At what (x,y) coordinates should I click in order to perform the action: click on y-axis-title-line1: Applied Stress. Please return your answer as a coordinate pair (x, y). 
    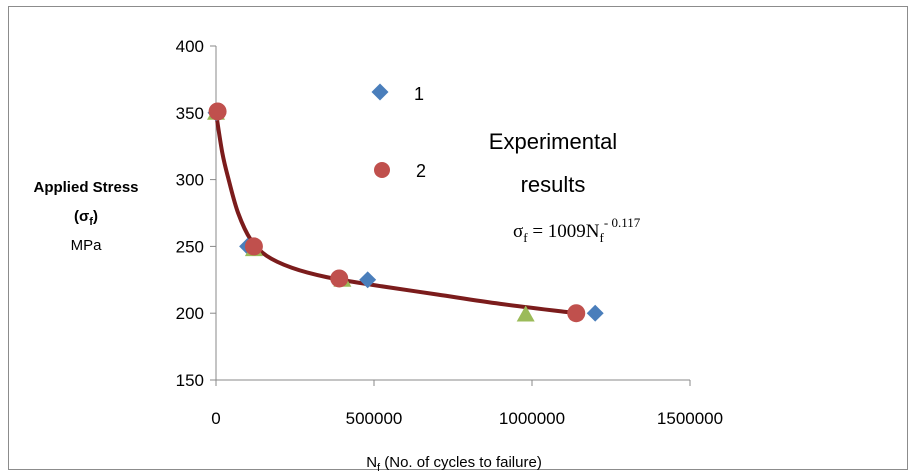
    Looking at the image, I should click on (85, 187).